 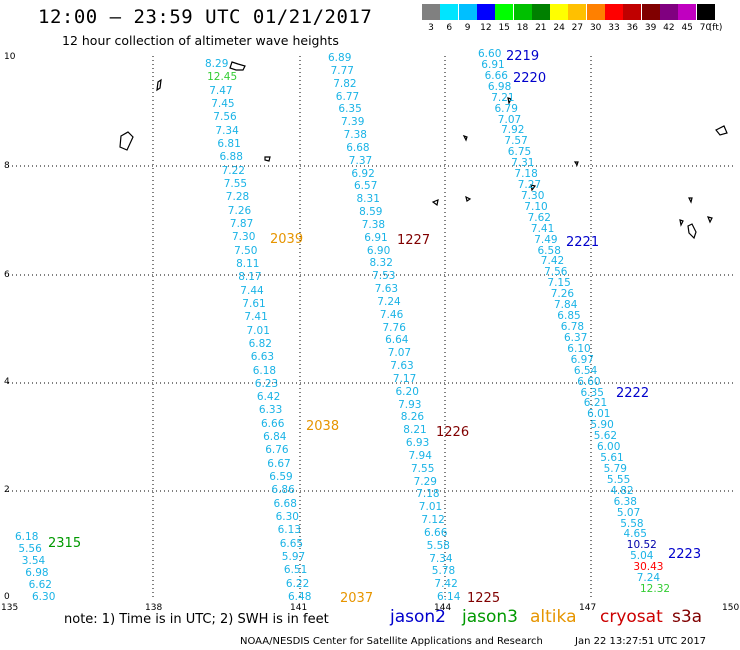 What do you see at coordinates (391, 314) in the screenshot?
I see `swh-value: 7.46` at bounding box center [391, 314].